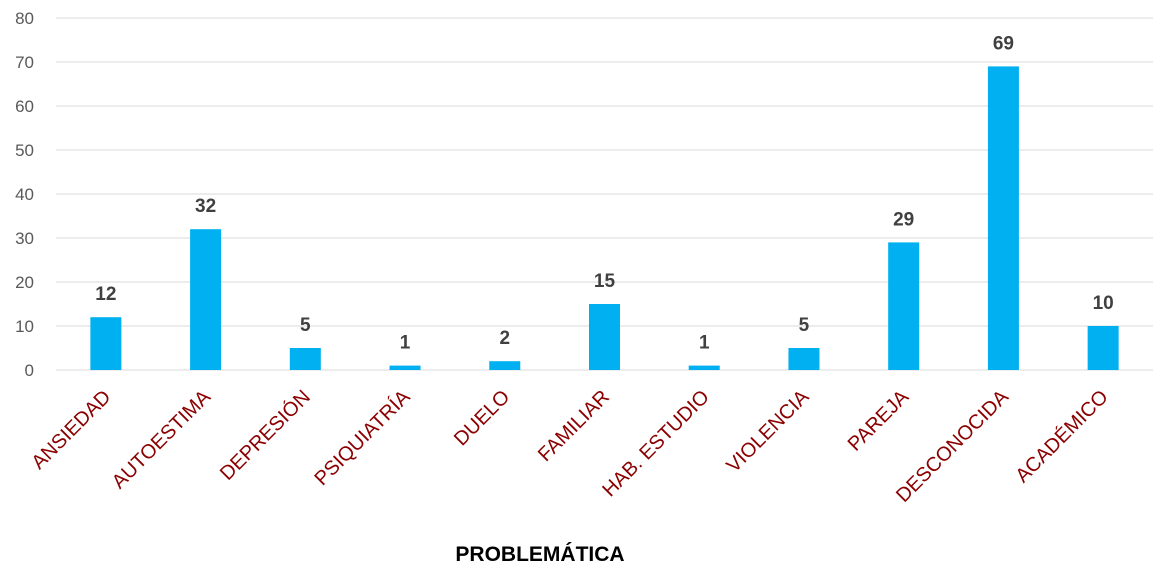 The width and height of the screenshot is (1159, 575). I want to click on x-tick-label: PAREJA, so click(879, 421).